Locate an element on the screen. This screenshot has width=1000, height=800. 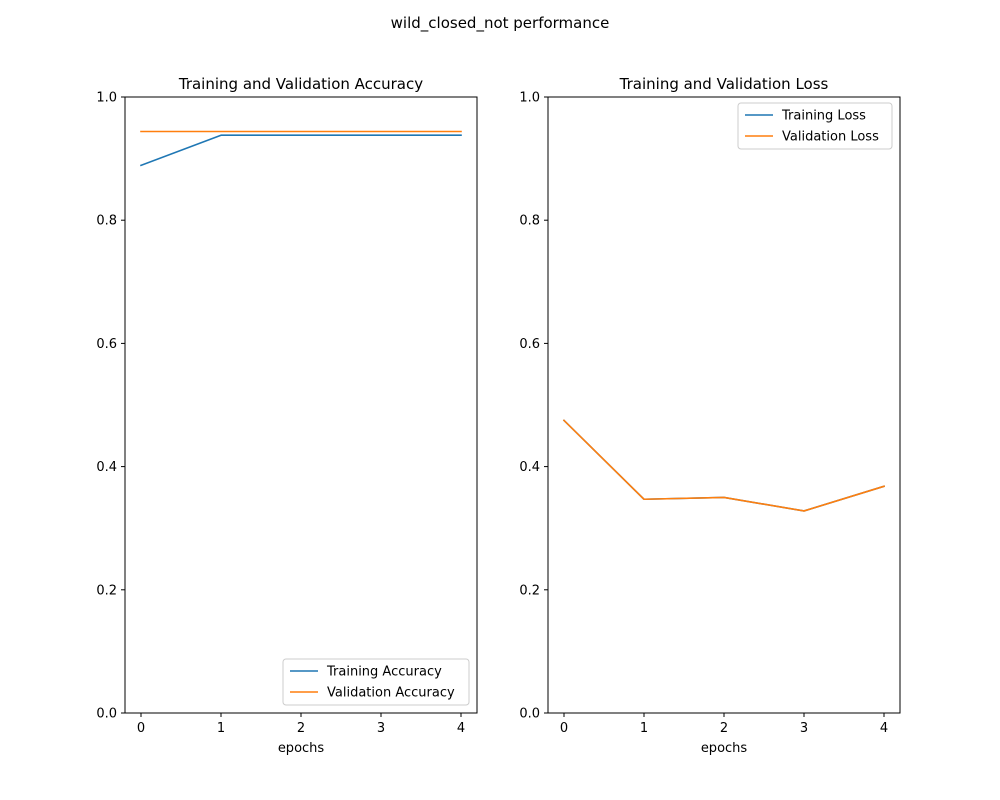
loss-y-tick-label: 0.8 is located at coordinates (529, 221).